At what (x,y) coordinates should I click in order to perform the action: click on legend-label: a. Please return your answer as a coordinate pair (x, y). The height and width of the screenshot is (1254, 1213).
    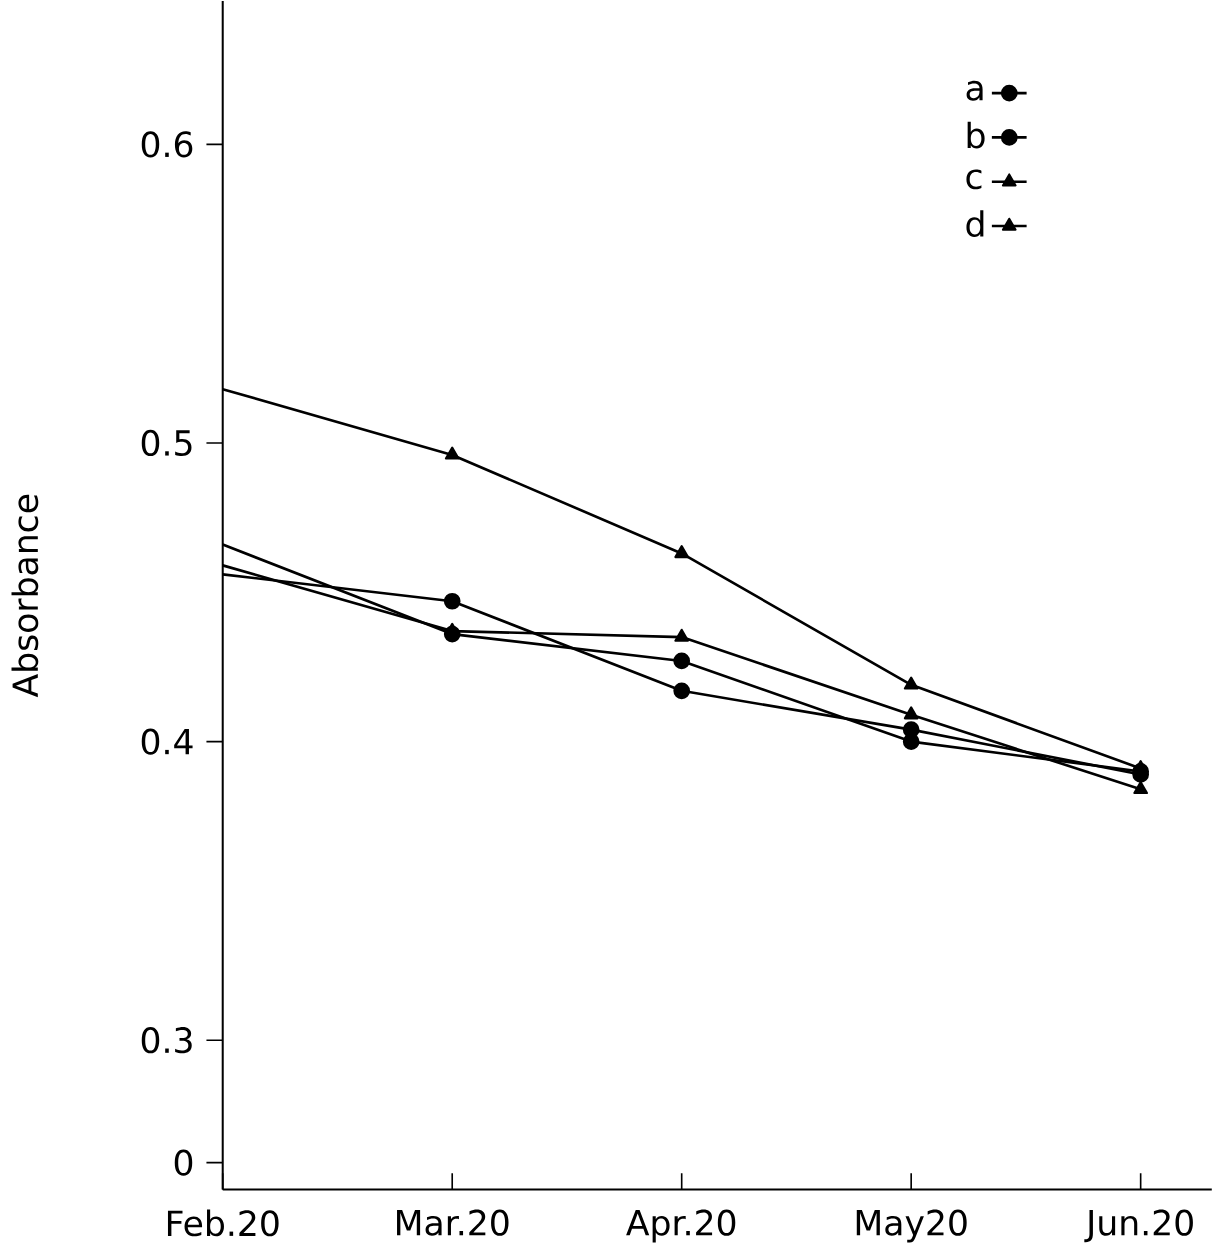
    Looking at the image, I should click on (974, 90).